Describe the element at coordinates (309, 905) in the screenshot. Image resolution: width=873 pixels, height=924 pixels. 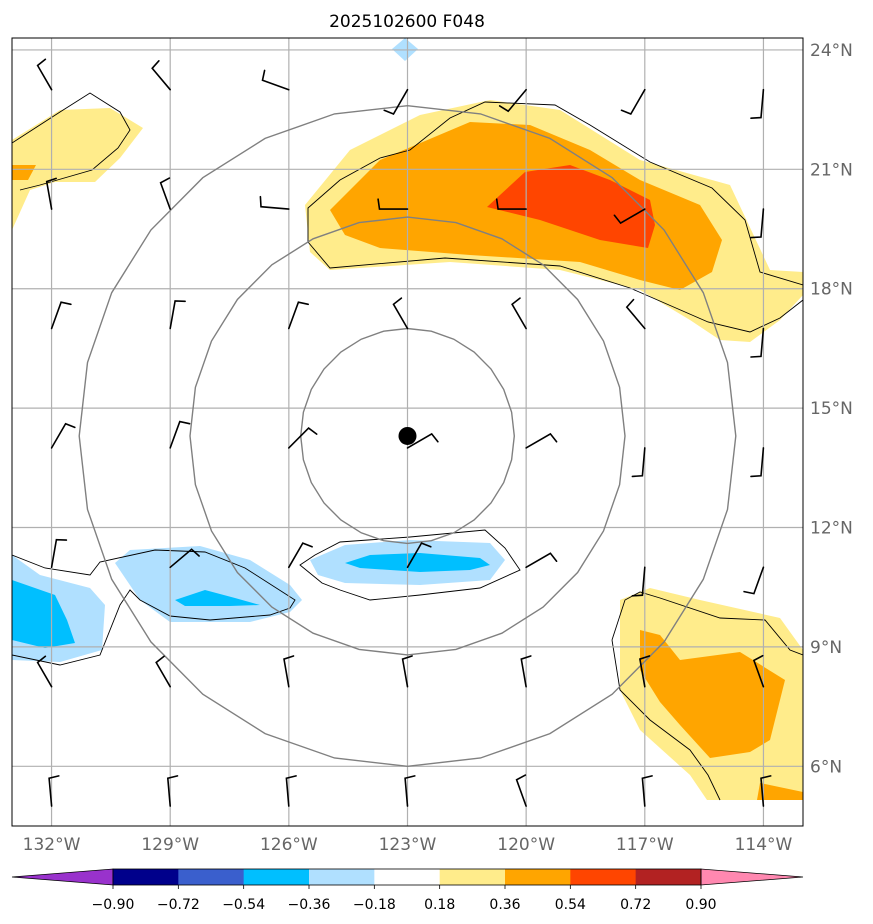
I see `colorbar-tick-label: −0.36` at that location.